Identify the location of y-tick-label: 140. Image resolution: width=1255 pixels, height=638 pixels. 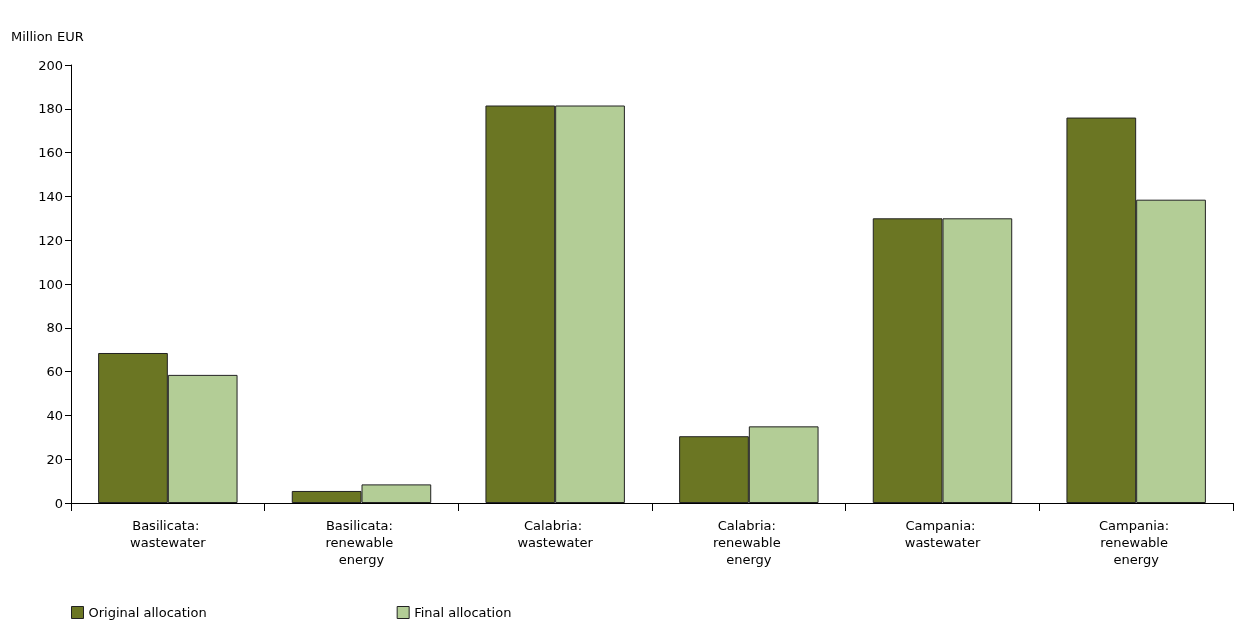
(50, 196).